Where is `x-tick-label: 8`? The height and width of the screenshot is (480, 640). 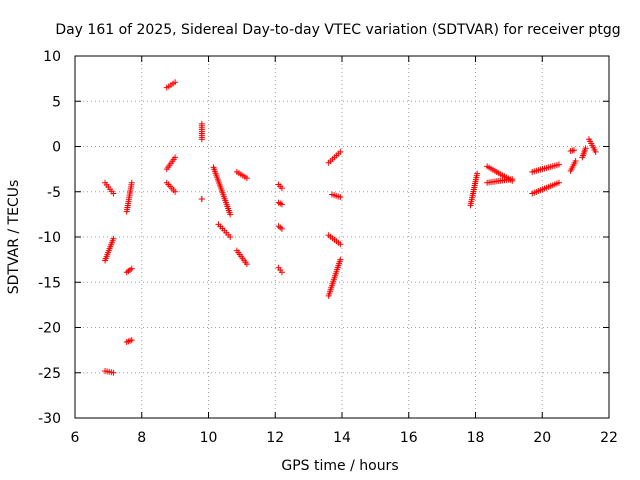
x-tick-label: 8 is located at coordinates (141, 438).